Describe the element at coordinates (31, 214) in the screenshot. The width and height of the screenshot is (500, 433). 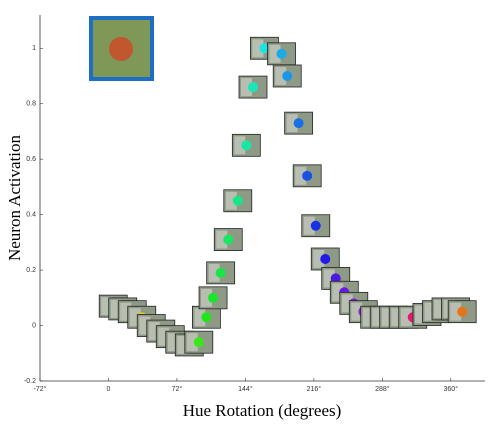
I see `y-tick-label: 0.4` at that location.